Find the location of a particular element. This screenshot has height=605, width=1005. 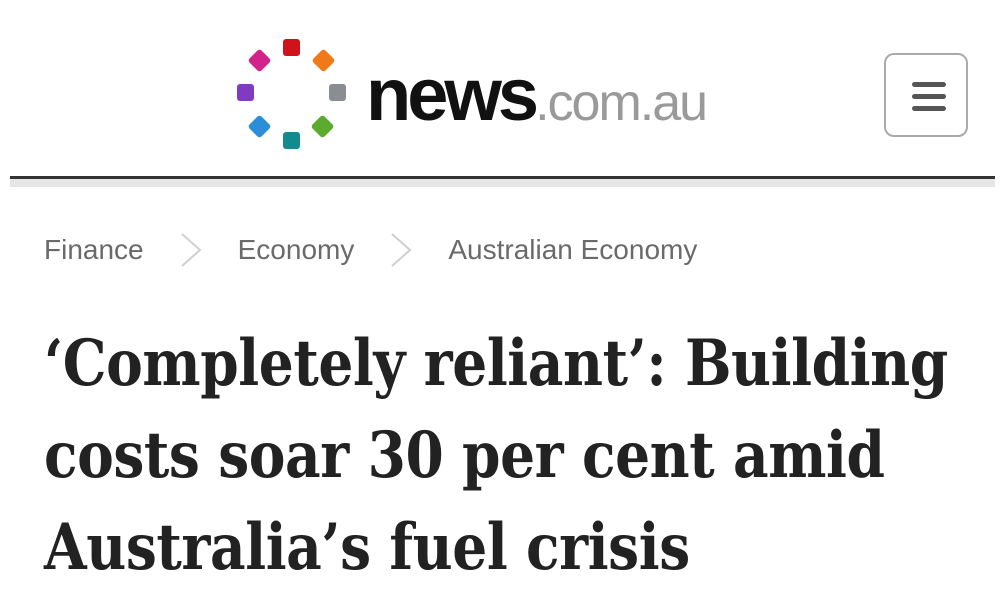

headline-line: Australia’s fuel crisis is located at coordinates (367, 547).